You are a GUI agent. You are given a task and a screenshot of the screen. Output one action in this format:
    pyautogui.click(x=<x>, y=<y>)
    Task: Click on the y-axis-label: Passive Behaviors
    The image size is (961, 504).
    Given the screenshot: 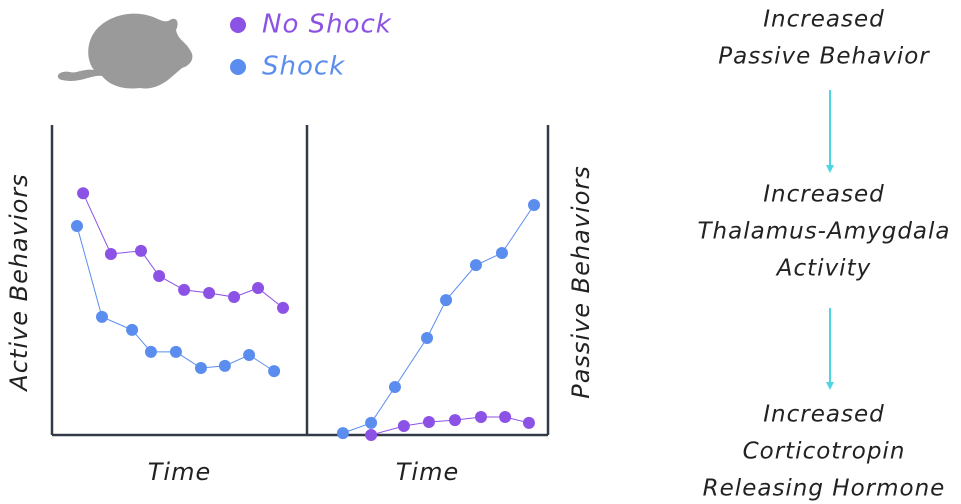 What is the action you would take?
    pyautogui.click(x=581, y=282)
    